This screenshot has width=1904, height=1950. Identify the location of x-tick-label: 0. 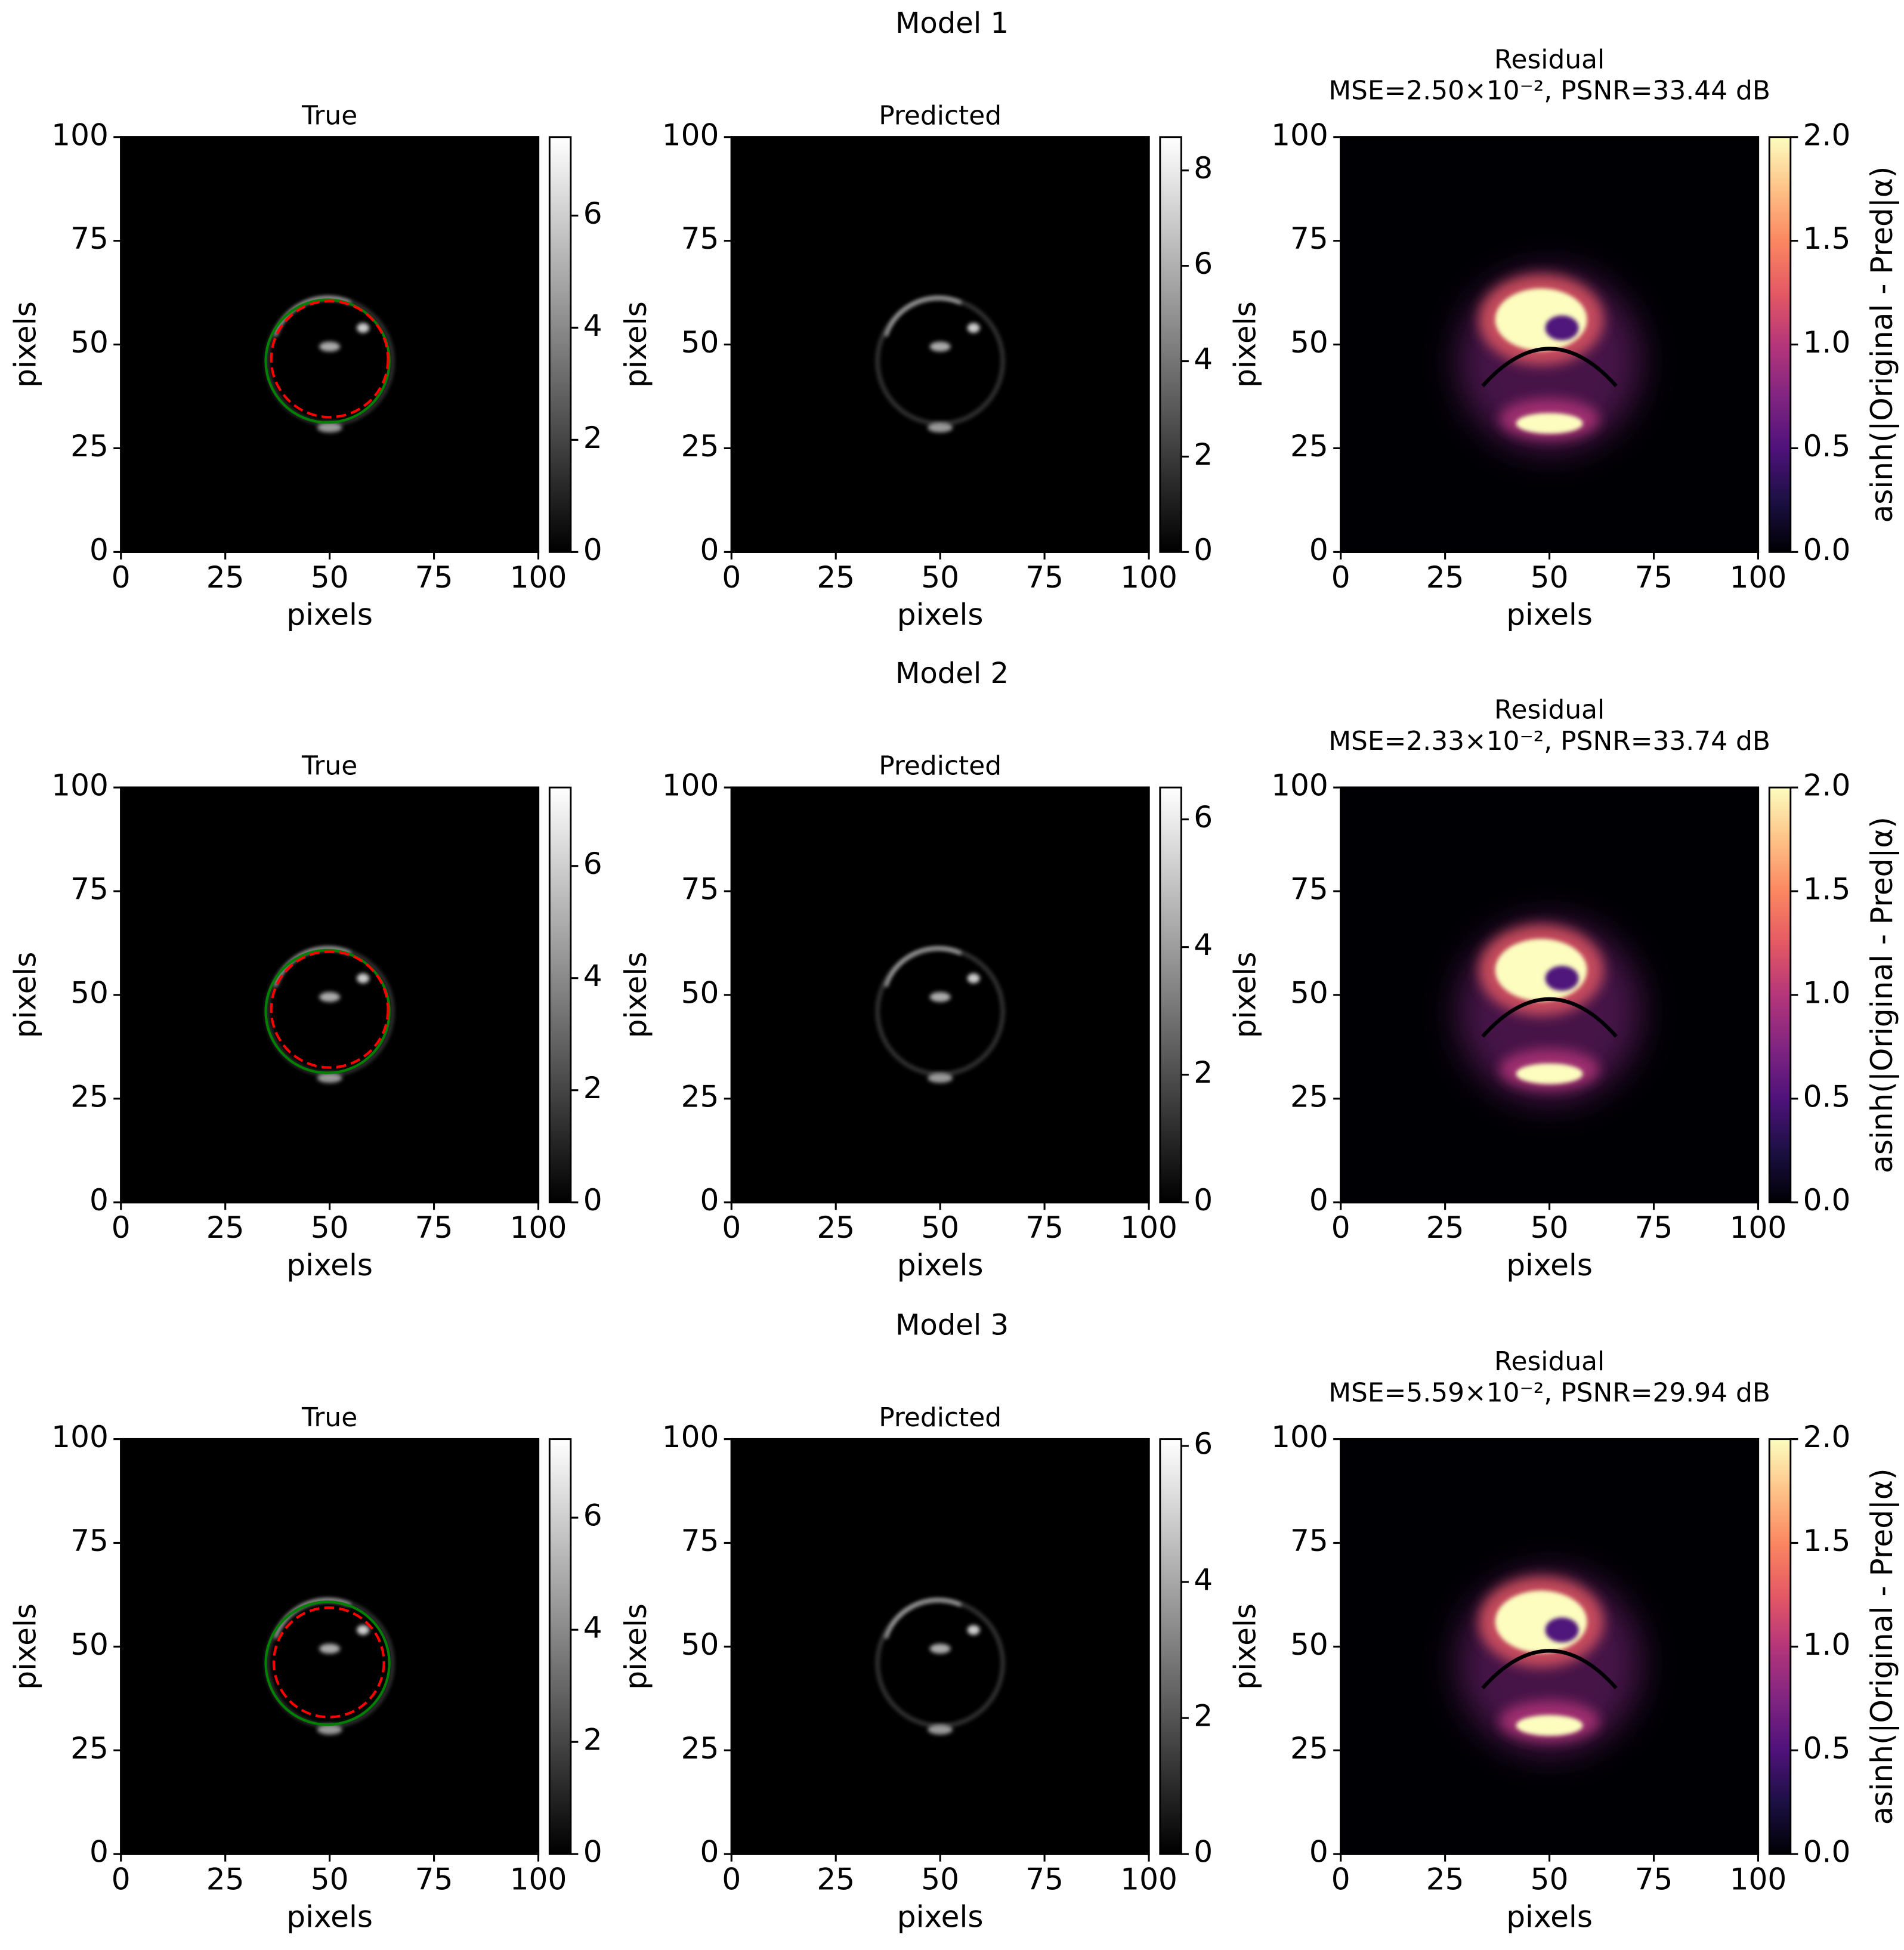
(121, 577).